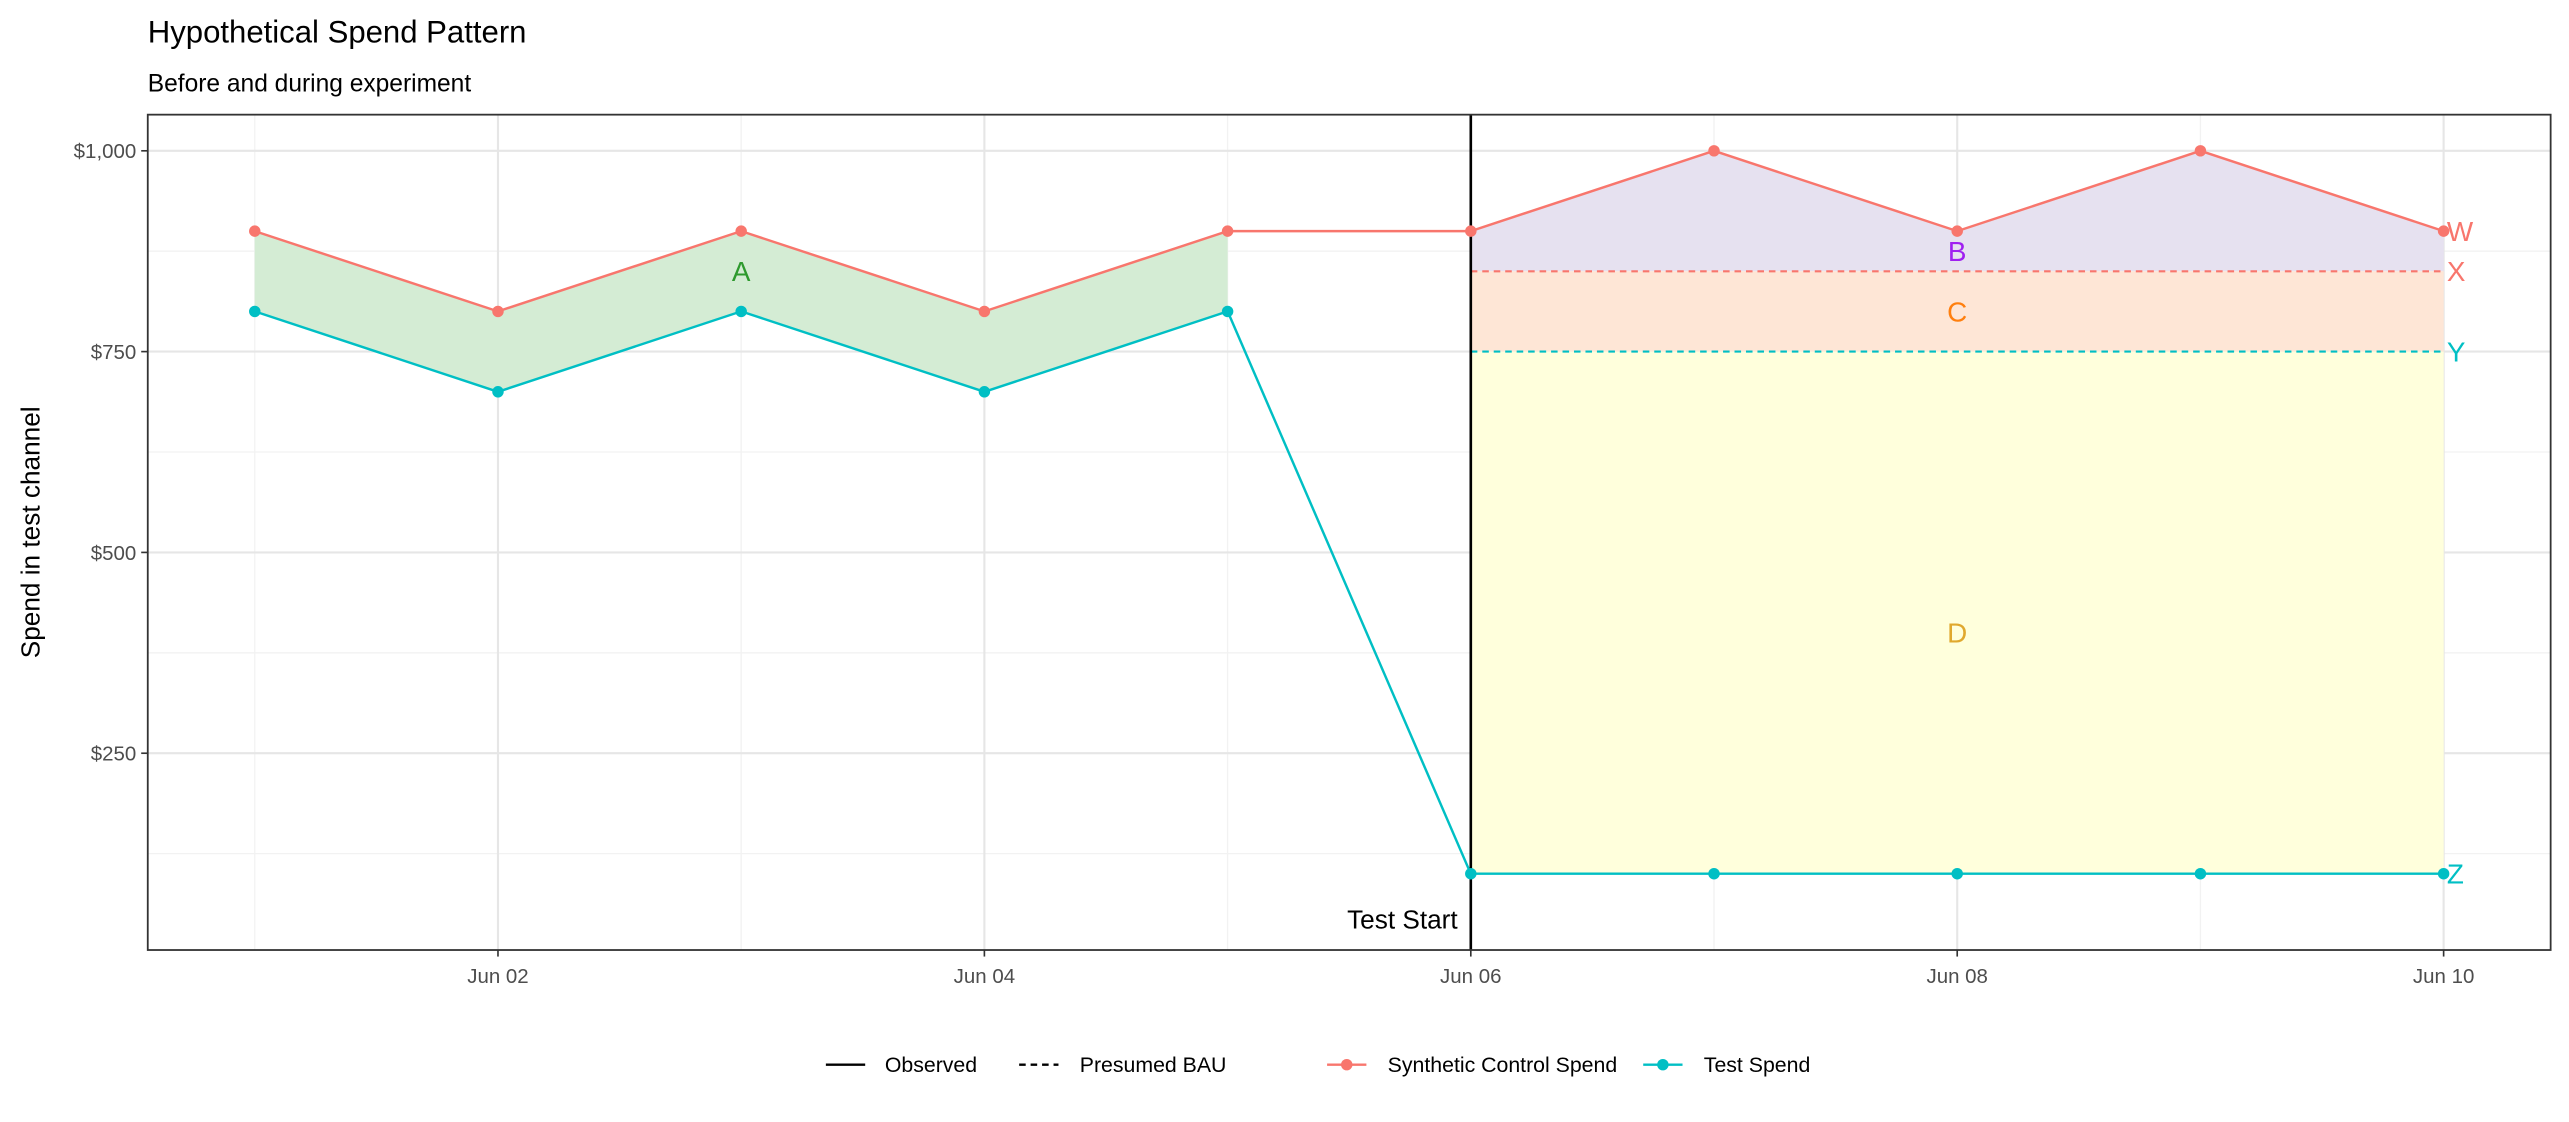 The height and width of the screenshot is (1122, 2569). What do you see at coordinates (497, 976) in the screenshot?
I see `x-tick-label: Jun 02` at bounding box center [497, 976].